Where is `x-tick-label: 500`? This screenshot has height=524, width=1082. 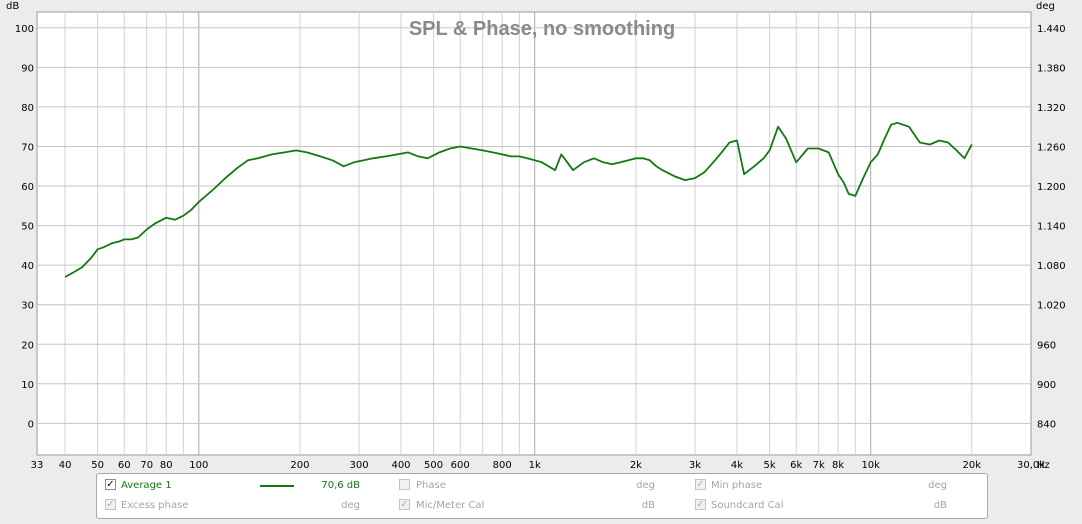 x-tick-label: 500 is located at coordinates (433, 465).